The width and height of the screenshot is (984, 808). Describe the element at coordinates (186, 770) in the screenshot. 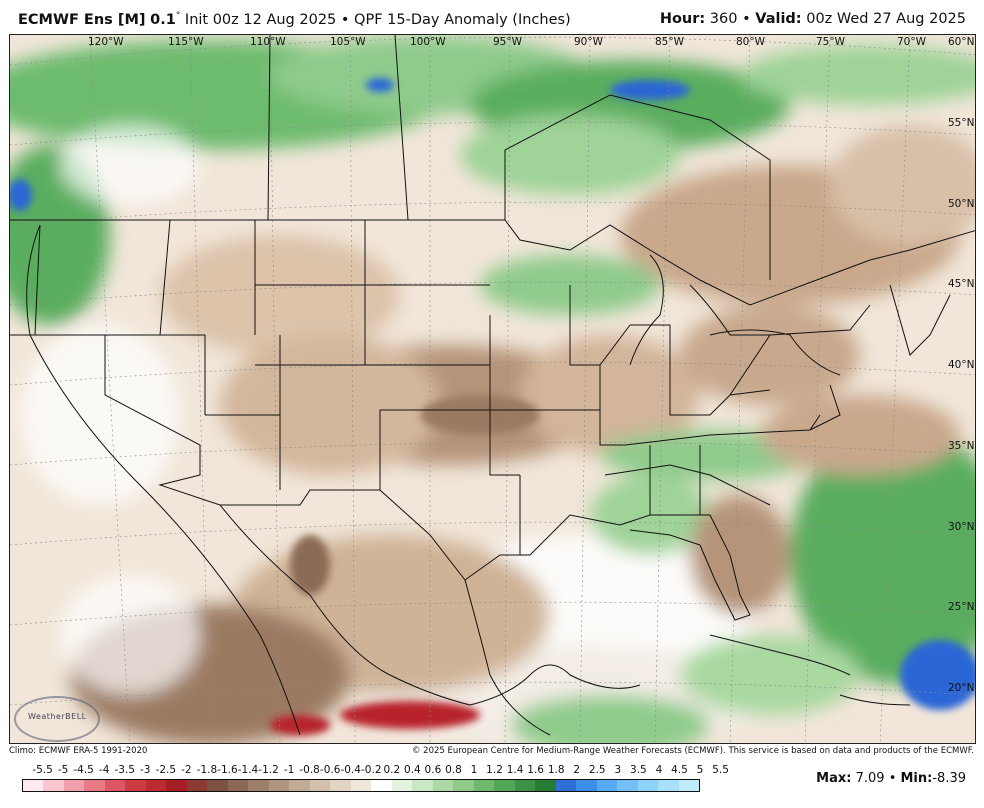

I see `colorbar-label: -2` at that location.